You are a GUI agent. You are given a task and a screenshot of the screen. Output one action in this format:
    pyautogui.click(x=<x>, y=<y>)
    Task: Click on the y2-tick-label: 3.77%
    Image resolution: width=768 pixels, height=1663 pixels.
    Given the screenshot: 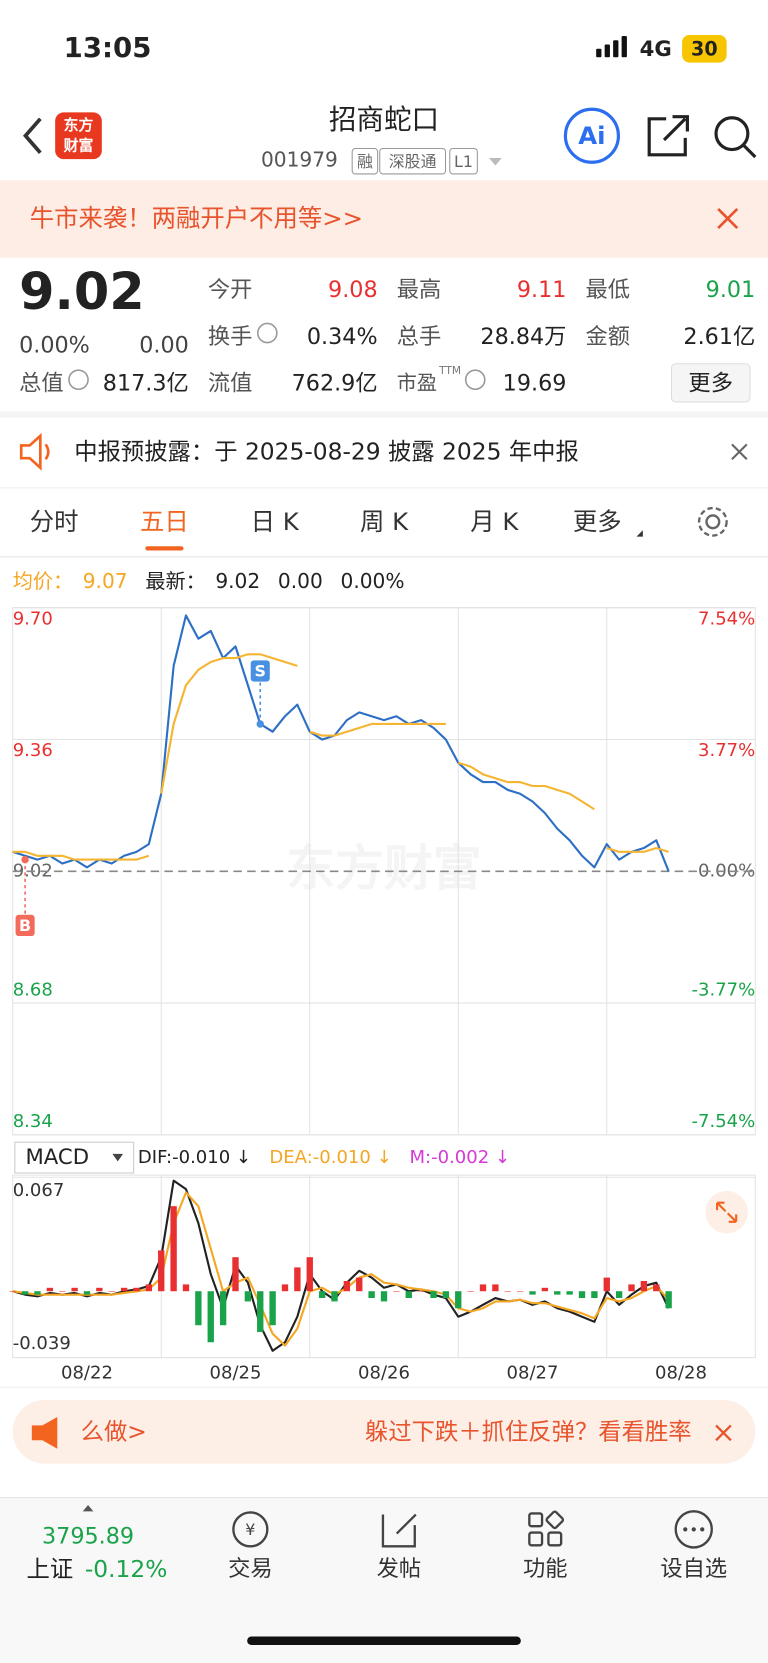 What is the action you would take?
    pyautogui.click(x=726, y=750)
    